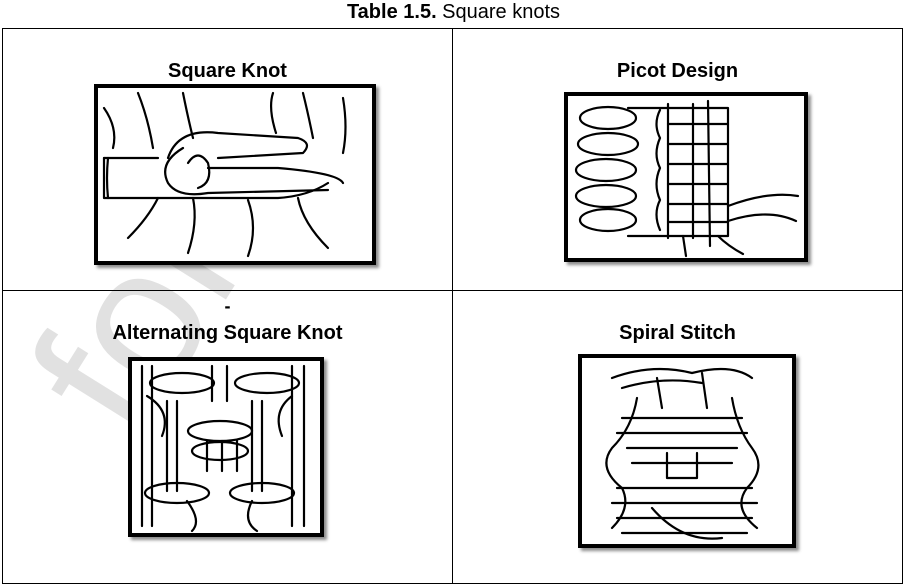 Image resolution: width=907 pixels, height=586 pixels. What do you see at coordinates (498, 12) in the screenshot?
I see `caption-text: Square knots` at bounding box center [498, 12].